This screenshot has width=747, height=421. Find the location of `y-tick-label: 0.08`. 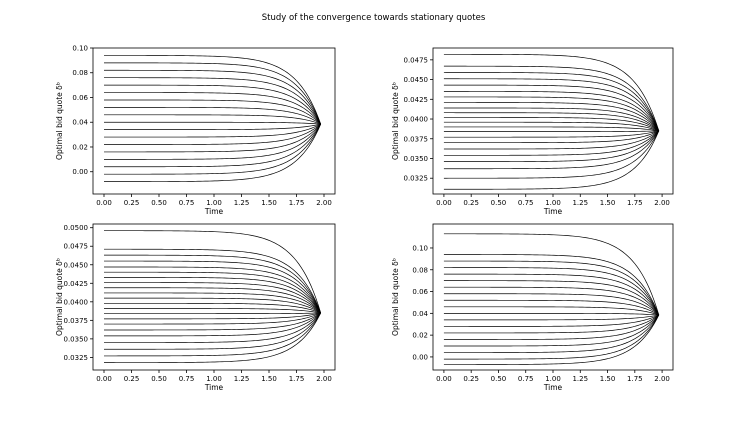

y-tick-label: 0.08 is located at coordinates (80, 73).